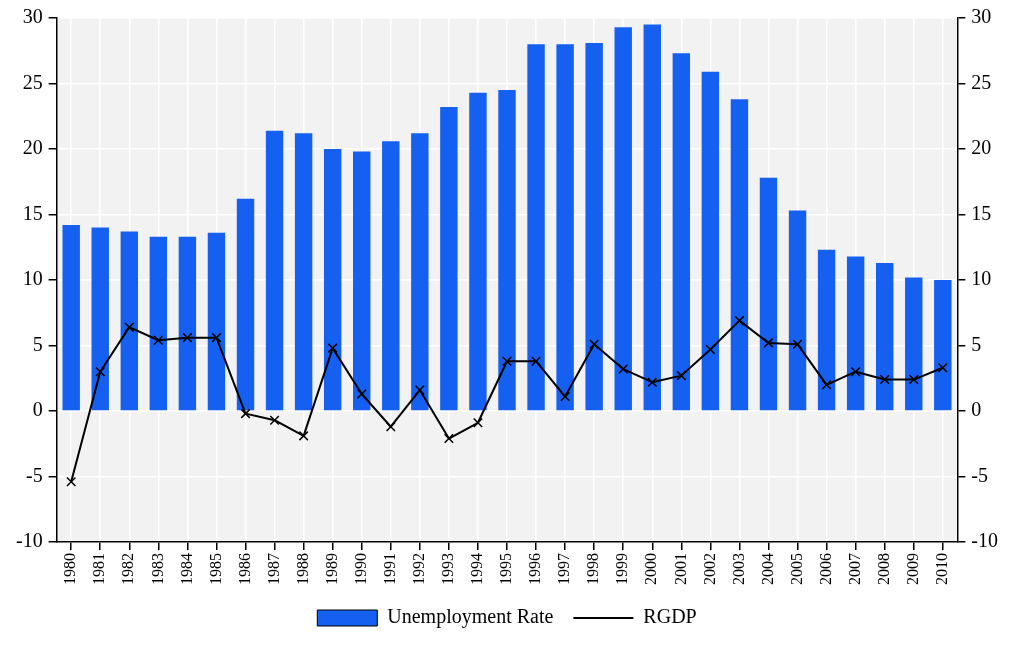 The width and height of the screenshot is (1014, 646). What do you see at coordinates (981, 16) in the screenshot?
I see `y2-tick-label: 30` at bounding box center [981, 16].